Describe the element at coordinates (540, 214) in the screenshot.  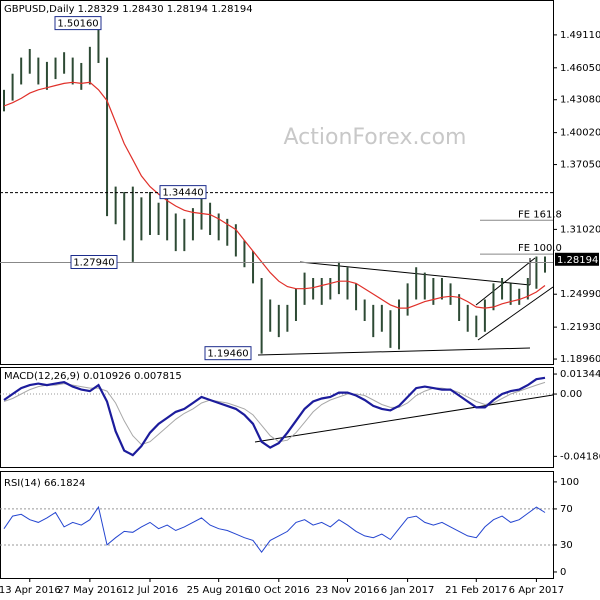
I see `fe-label: FE 161.8` at that location.